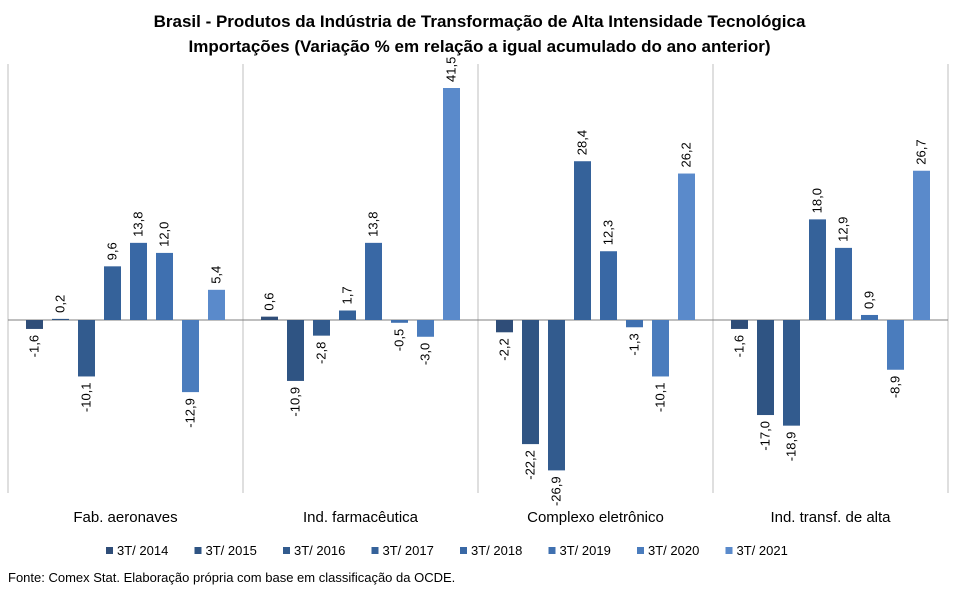 The height and width of the screenshot is (594, 959). What do you see at coordinates (361, 517) in the screenshot?
I see `category-label: Ind. farmacêutica` at bounding box center [361, 517].